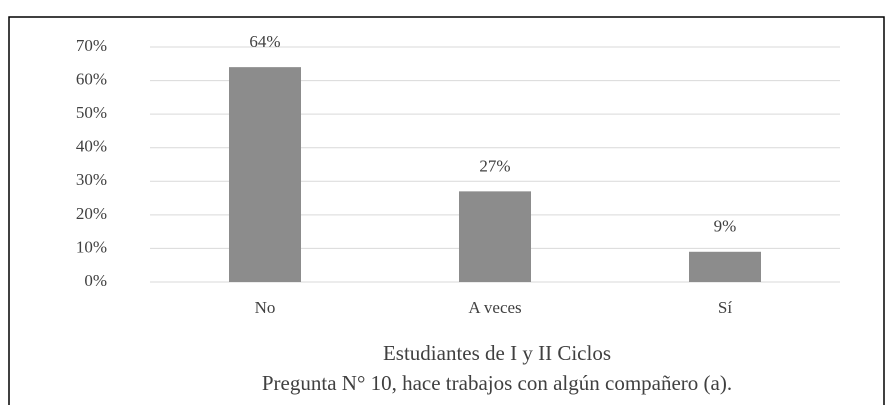 This screenshot has width=893, height=405. I want to click on y-tick-label: 20%, so click(91, 213).